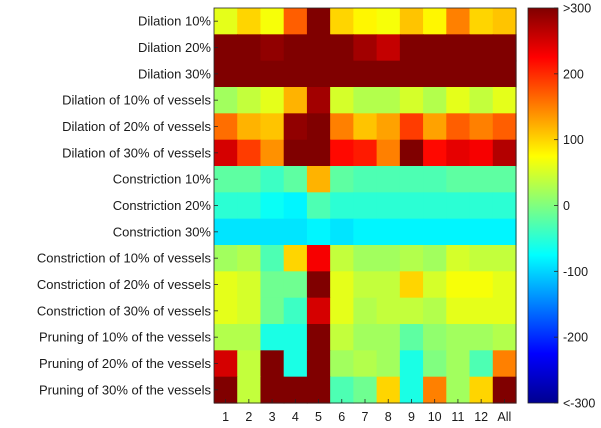  I want to click on colorbar-tick-label: 0, so click(566, 206).